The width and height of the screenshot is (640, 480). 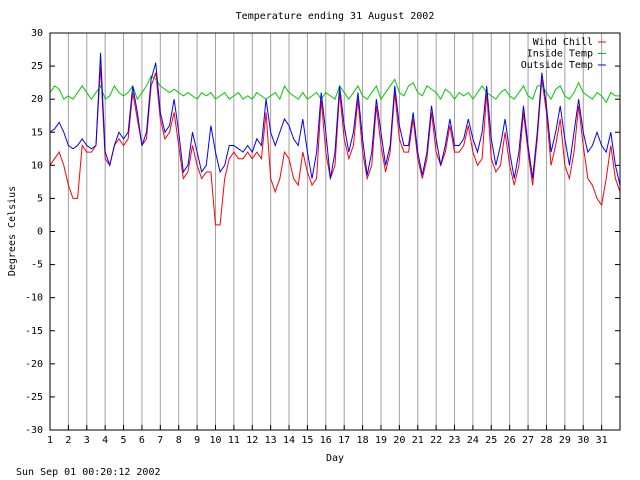 I want to click on x-tick-label: 3, so click(x=87, y=440).